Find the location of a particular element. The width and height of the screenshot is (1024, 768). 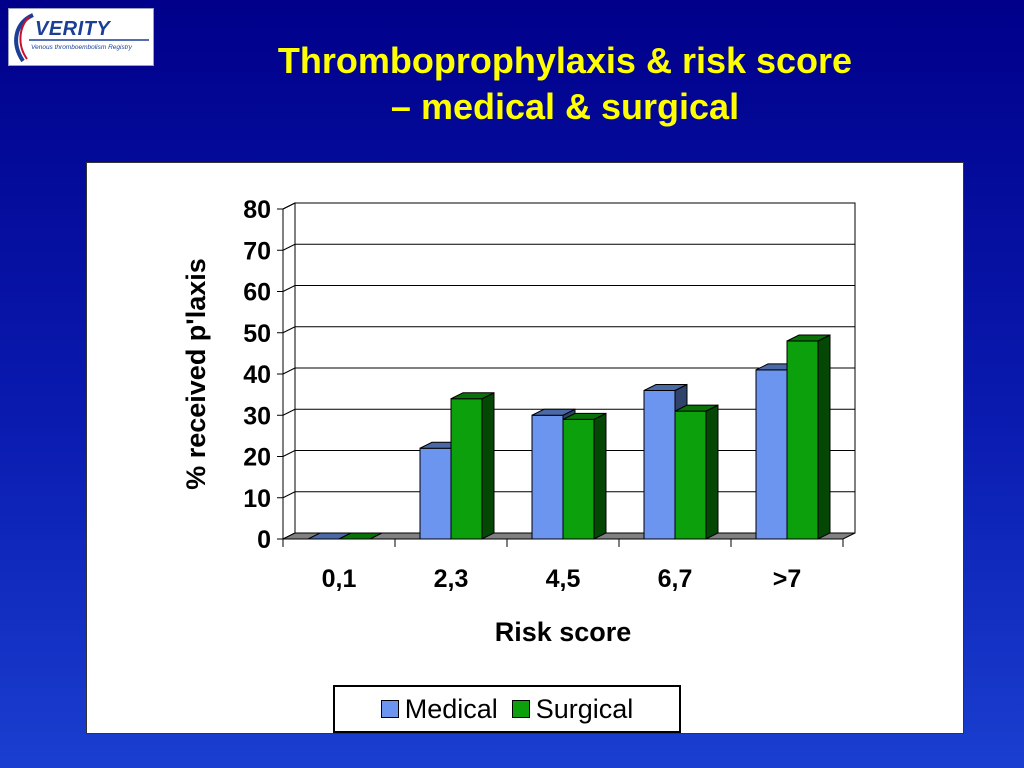

slide-title-line-2: – medical & surgical is located at coordinates (565, 106).